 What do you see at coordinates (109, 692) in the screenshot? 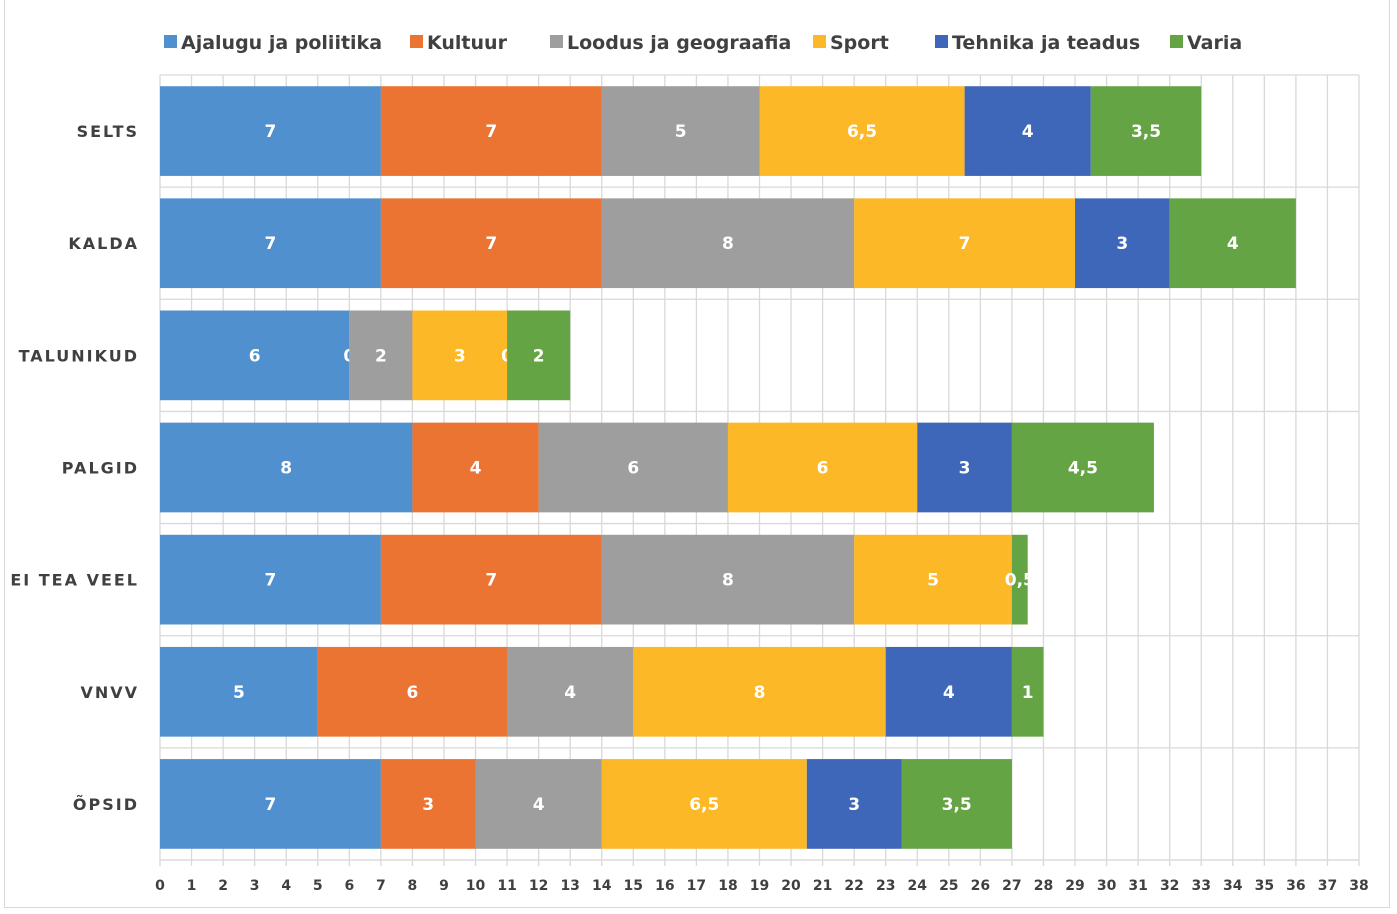
I see `category-label: VNVV` at bounding box center [109, 692].